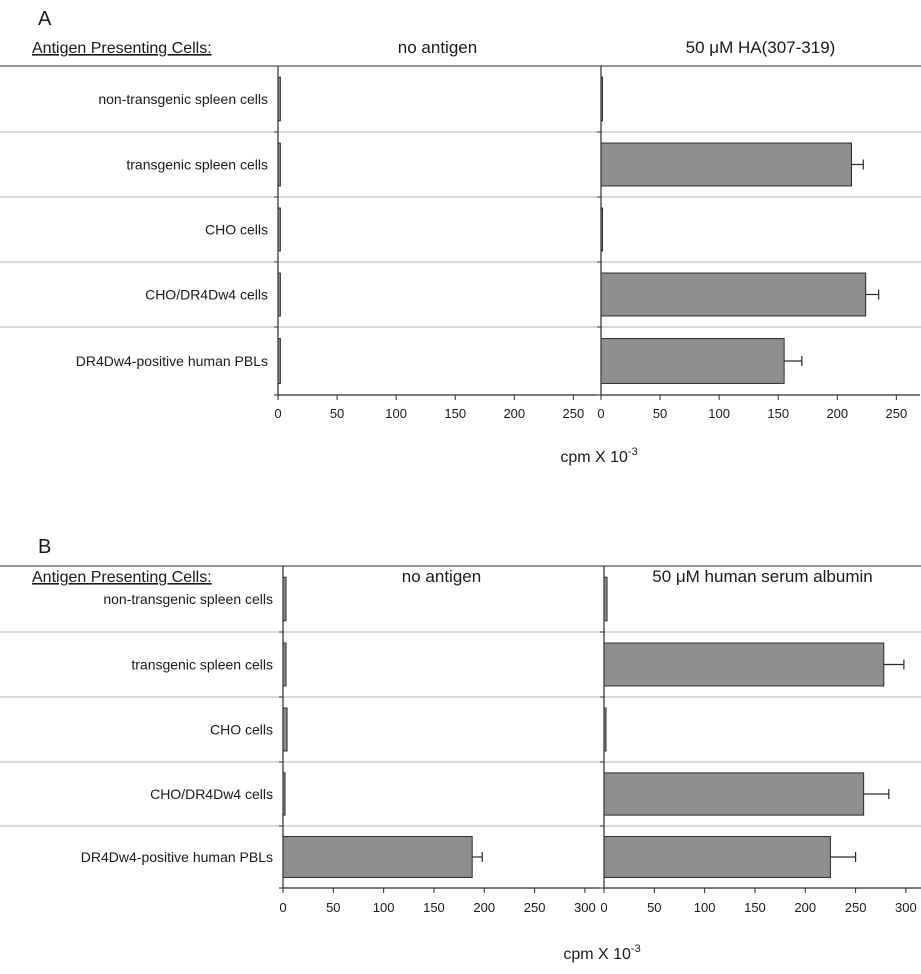  I want to click on panel-letter: A, so click(45, 19).